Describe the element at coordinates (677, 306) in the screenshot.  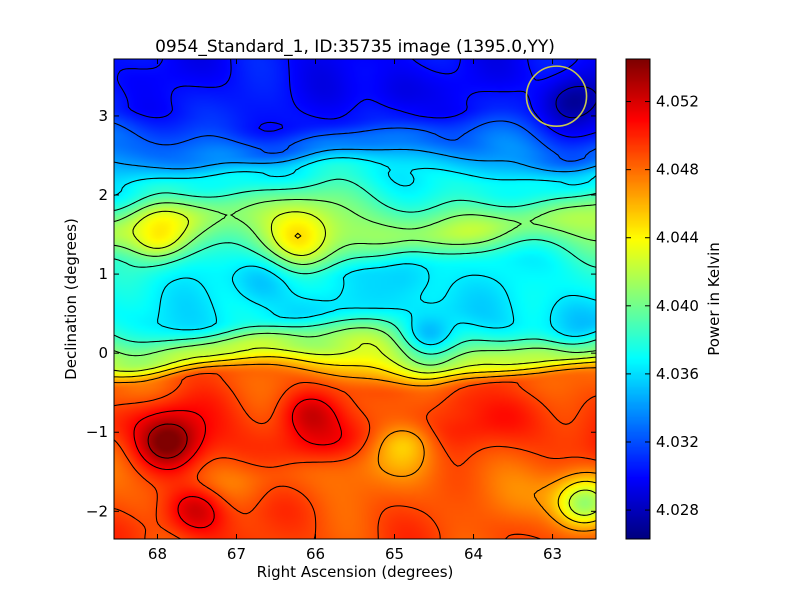
I see `colorbar-tick-label: 4.040` at that location.